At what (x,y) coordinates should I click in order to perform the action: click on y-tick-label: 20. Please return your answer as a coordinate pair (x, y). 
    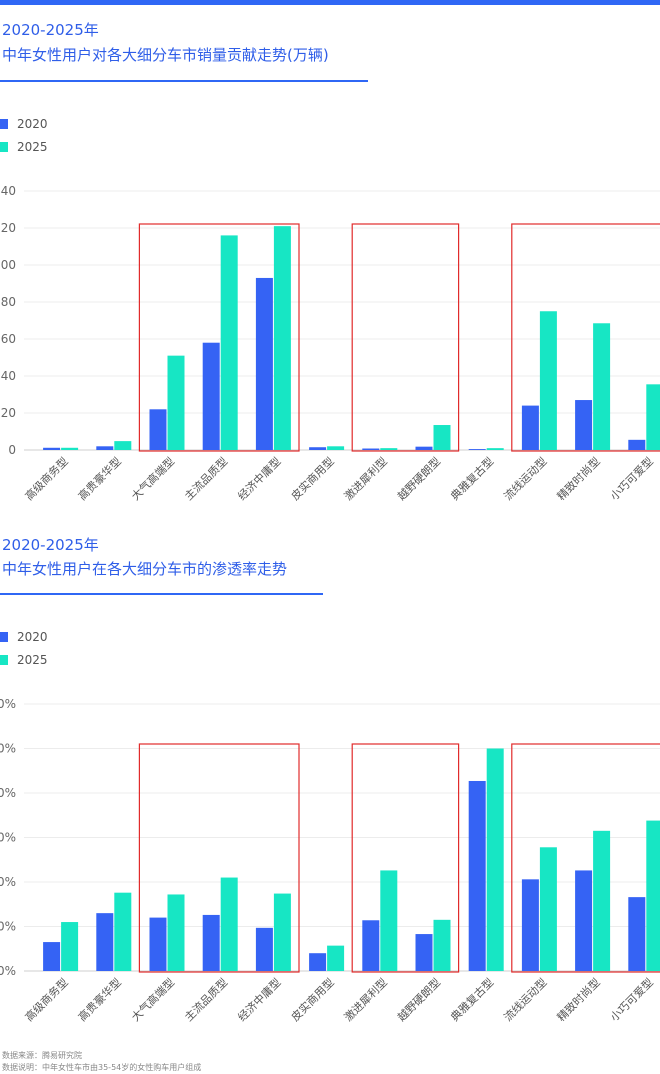
    Looking at the image, I should click on (8, 413).